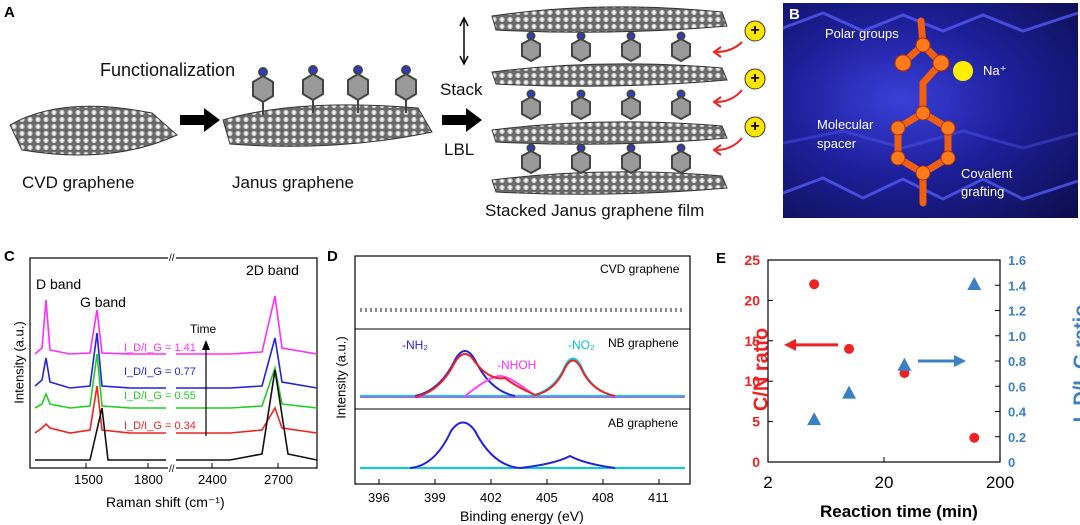 This screenshot has height=525, width=1080. Describe the element at coordinates (332, 256) in the screenshot. I see `panel-d-label: D` at that location.